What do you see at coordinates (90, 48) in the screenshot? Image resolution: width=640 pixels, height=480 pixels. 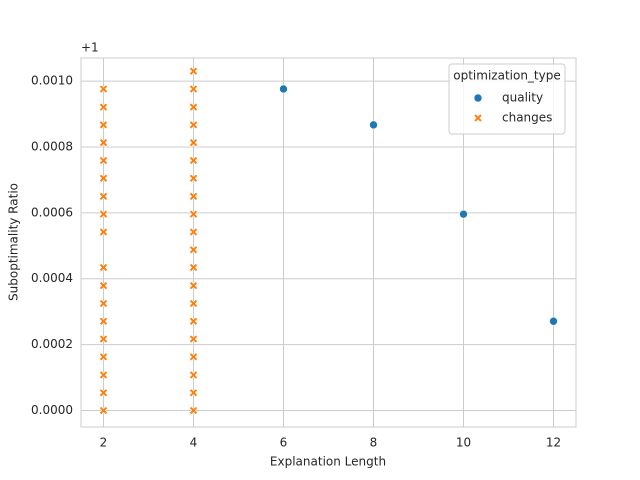 I see `y-offset-label: +1` at bounding box center [90, 48].